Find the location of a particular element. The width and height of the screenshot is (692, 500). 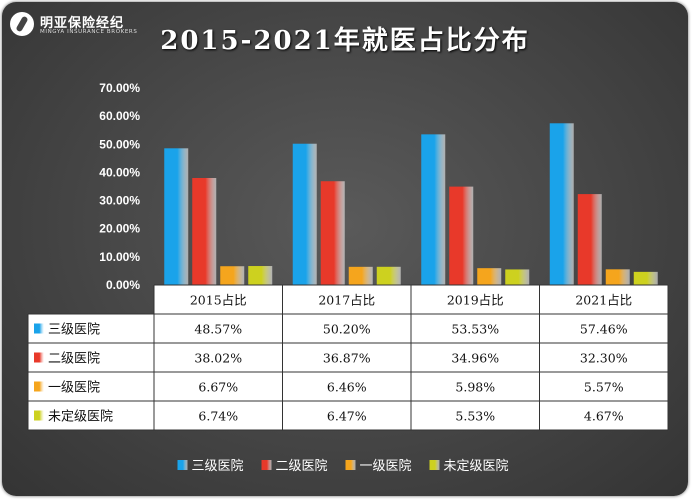

brand-name-en: MINGYA INSURANCE BROKERS is located at coordinates (89, 32).